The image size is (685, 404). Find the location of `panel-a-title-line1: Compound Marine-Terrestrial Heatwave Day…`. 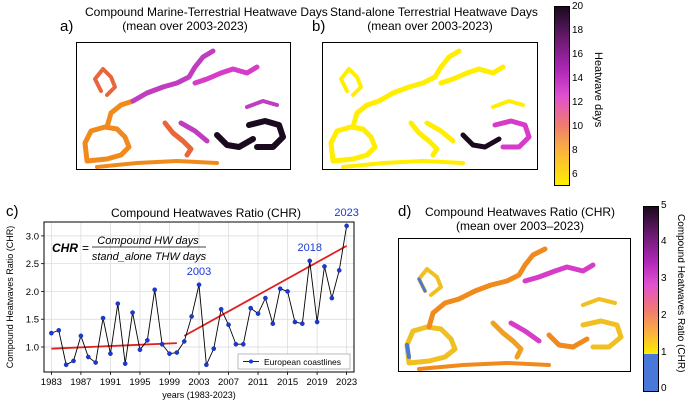

panel-a-title-line1: Compound Marine-Terrestrial Heatwave Day… is located at coordinates (206, 12).